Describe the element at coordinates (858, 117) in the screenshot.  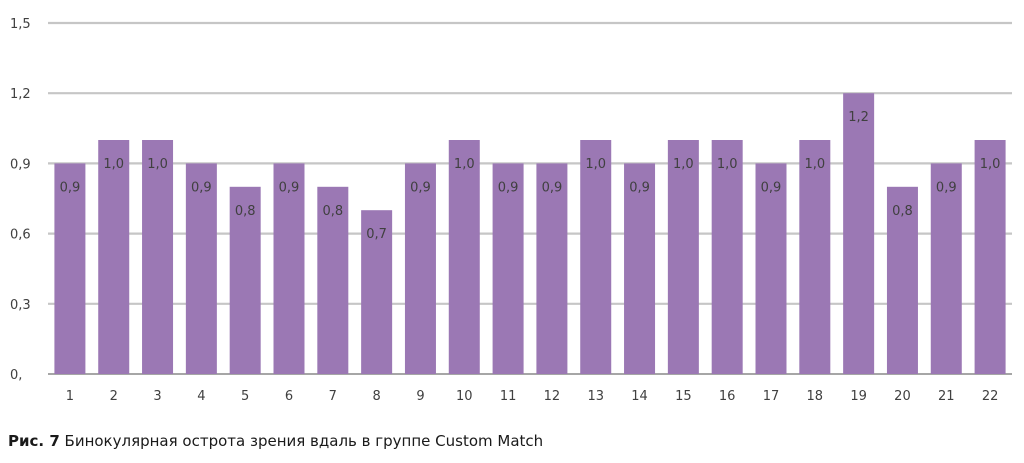
I see `data-label: 1,2` at that location.